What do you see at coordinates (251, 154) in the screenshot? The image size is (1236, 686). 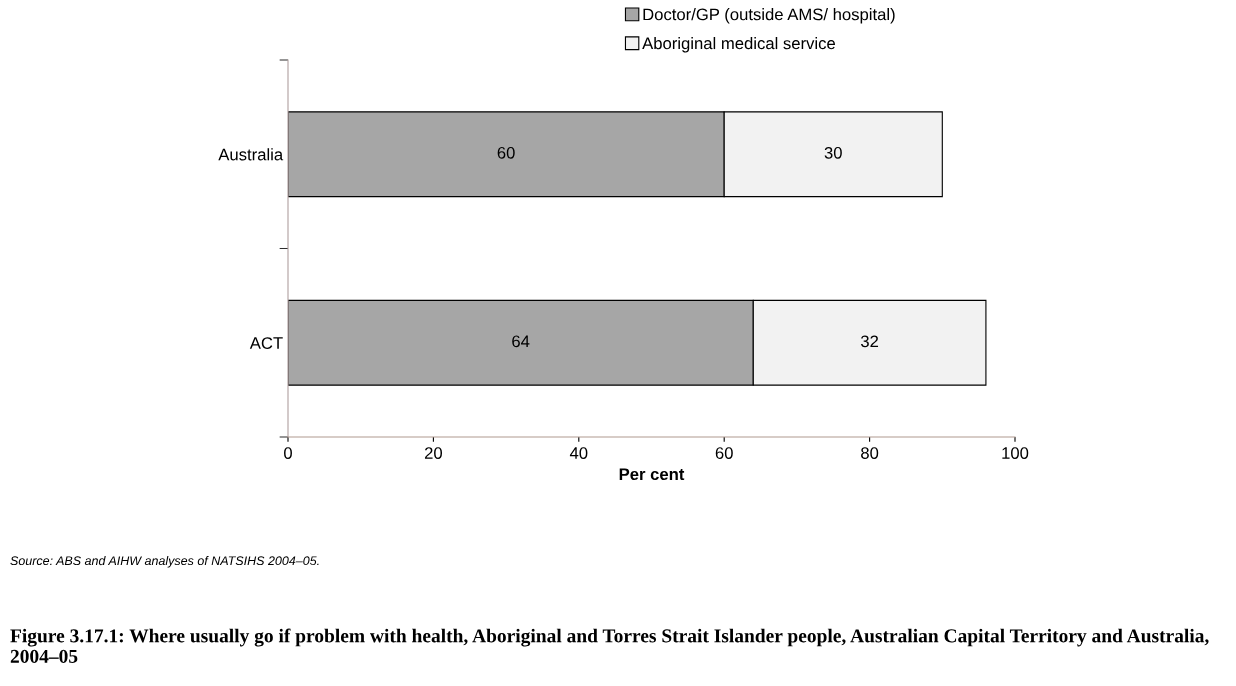 I see `y-tick-label: Australia` at bounding box center [251, 154].